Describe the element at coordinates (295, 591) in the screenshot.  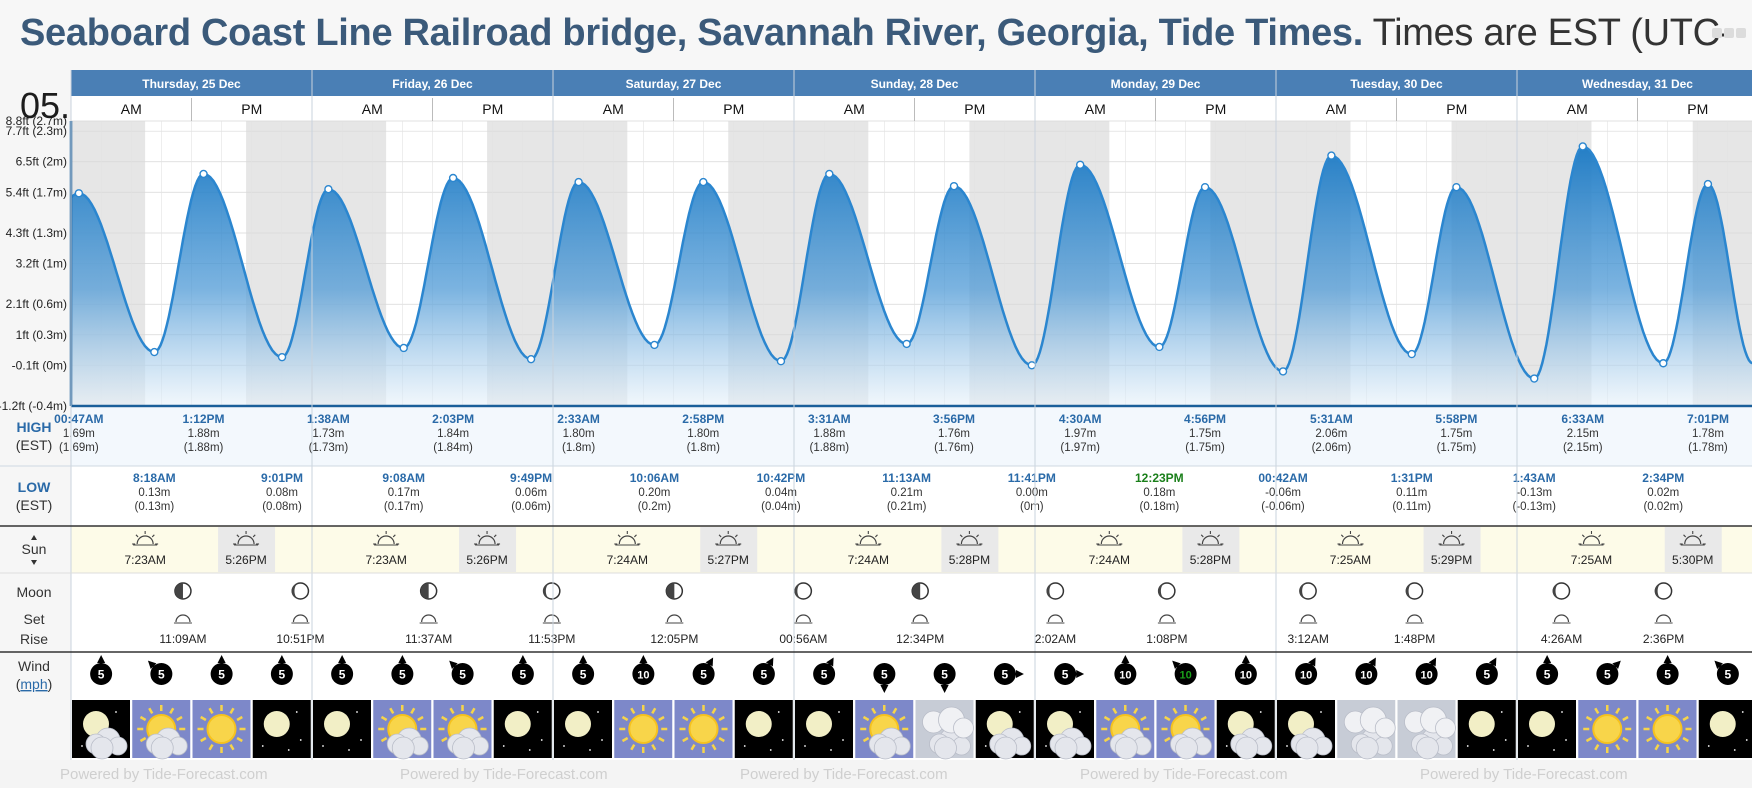
I see `moon-shadow` at that location.